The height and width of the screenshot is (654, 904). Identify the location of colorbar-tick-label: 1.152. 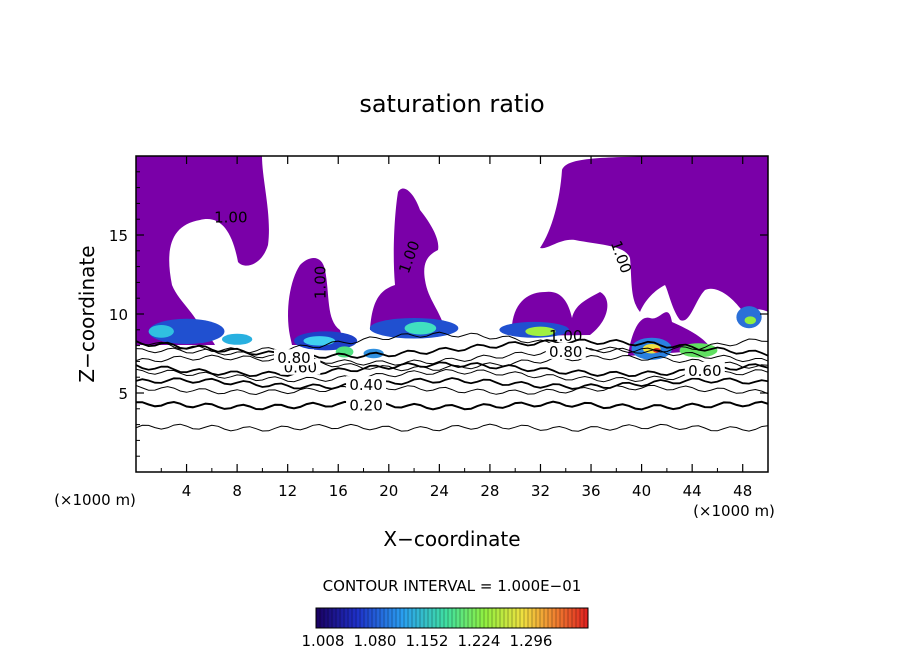
(427, 641).